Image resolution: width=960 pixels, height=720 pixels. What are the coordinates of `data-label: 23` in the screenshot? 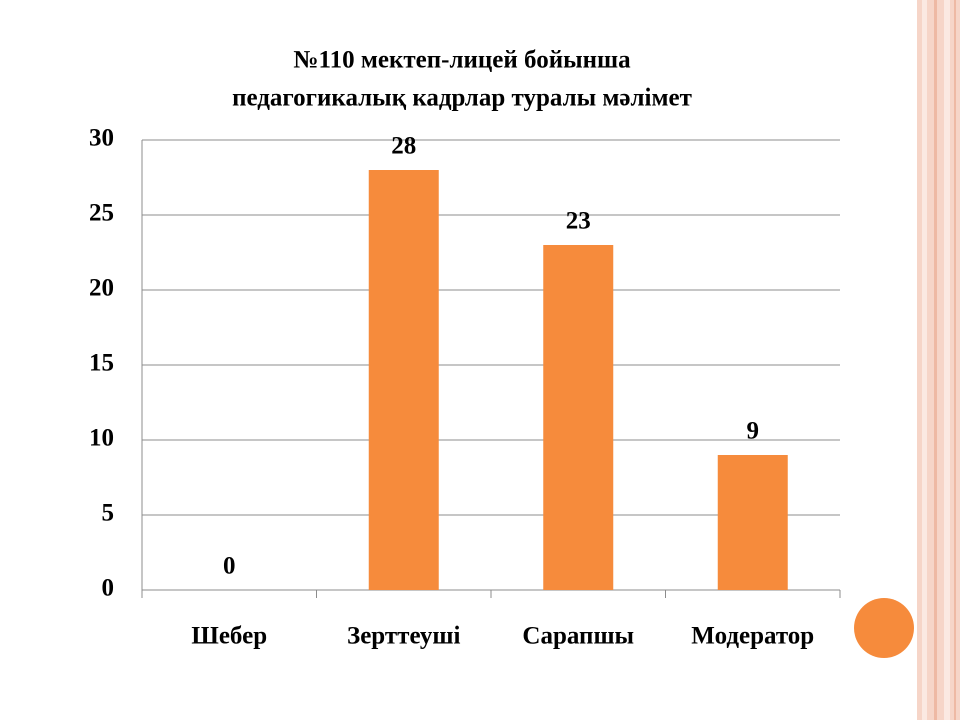 It's located at (578, 221).